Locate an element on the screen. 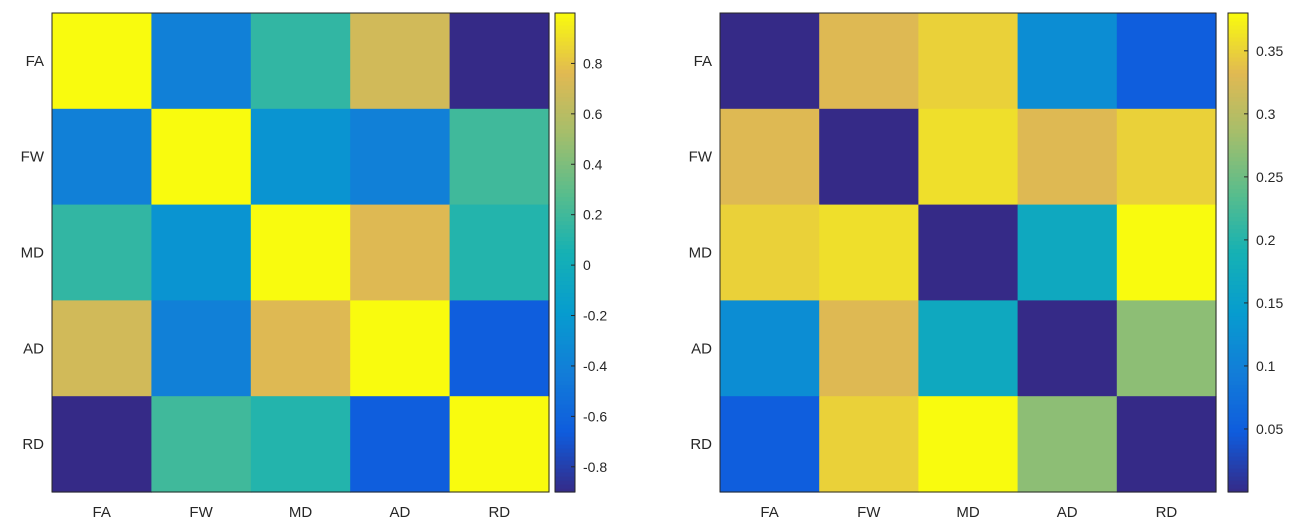 This screenshot has height=522, width=1306. colorbar-tick-label: 0.25 is located at coordinates (1269, 177).